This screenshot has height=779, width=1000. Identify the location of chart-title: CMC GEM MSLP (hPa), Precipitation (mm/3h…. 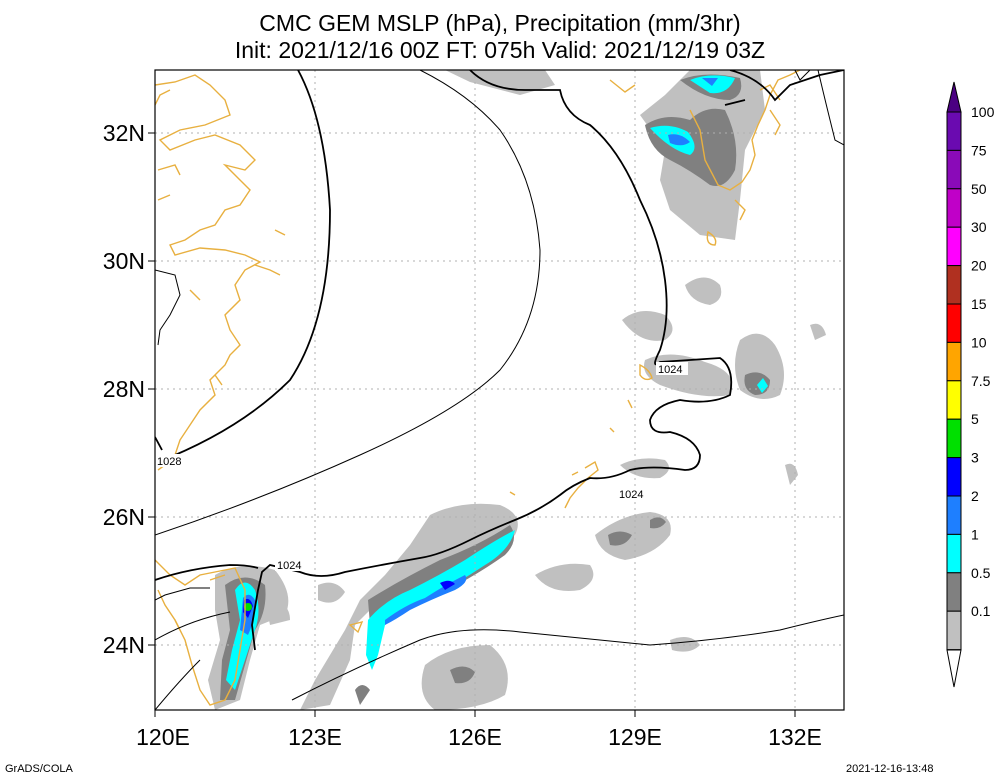
(500, 23).